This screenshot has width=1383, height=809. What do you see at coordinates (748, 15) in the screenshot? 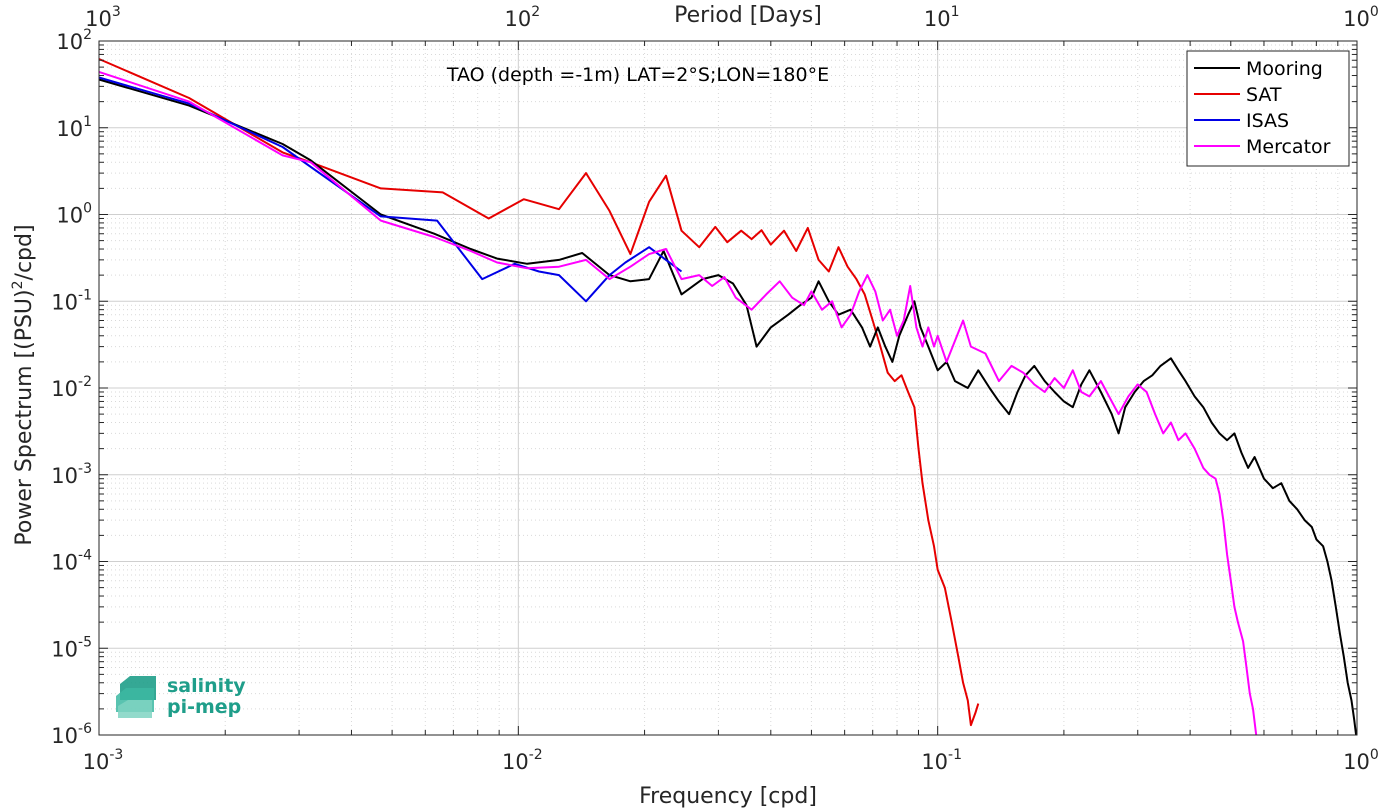
I see `x2-axis-title: Period [Days]` at bounding box center [748, 15].